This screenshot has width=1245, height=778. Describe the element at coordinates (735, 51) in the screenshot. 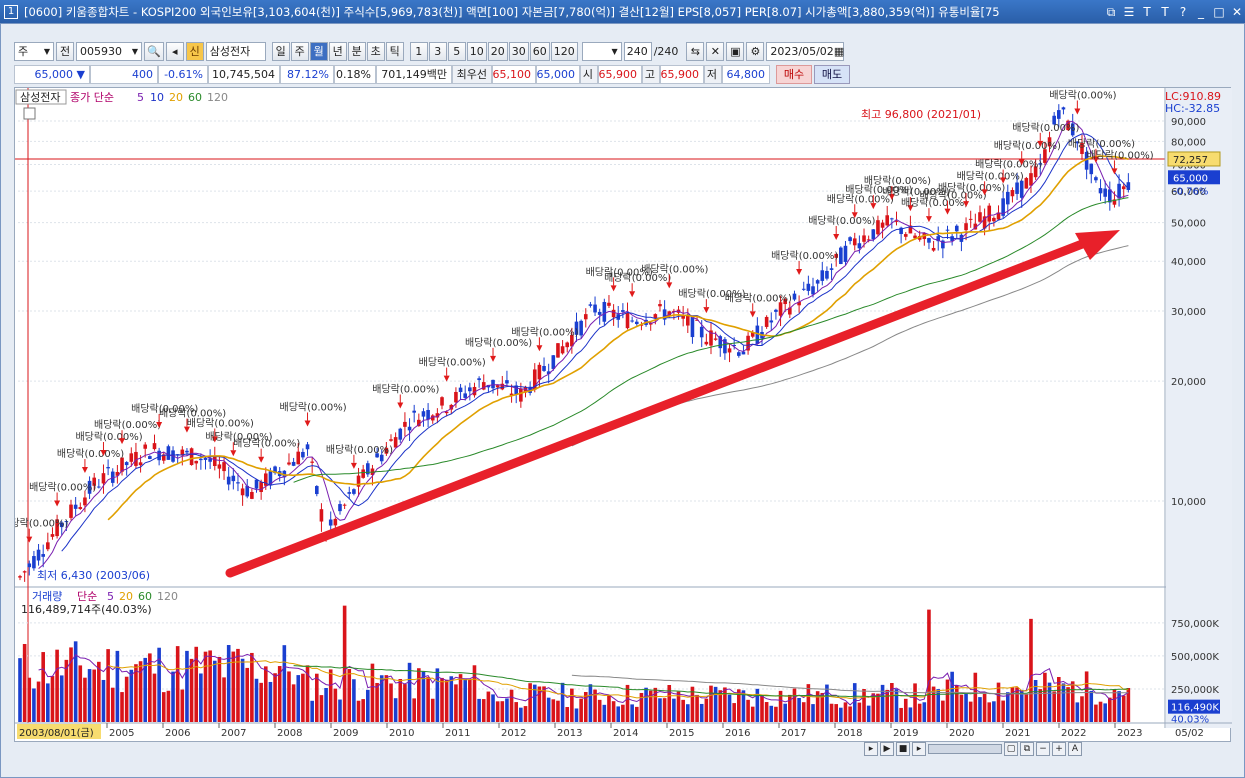

I see `save-icon: ▣` at that location.